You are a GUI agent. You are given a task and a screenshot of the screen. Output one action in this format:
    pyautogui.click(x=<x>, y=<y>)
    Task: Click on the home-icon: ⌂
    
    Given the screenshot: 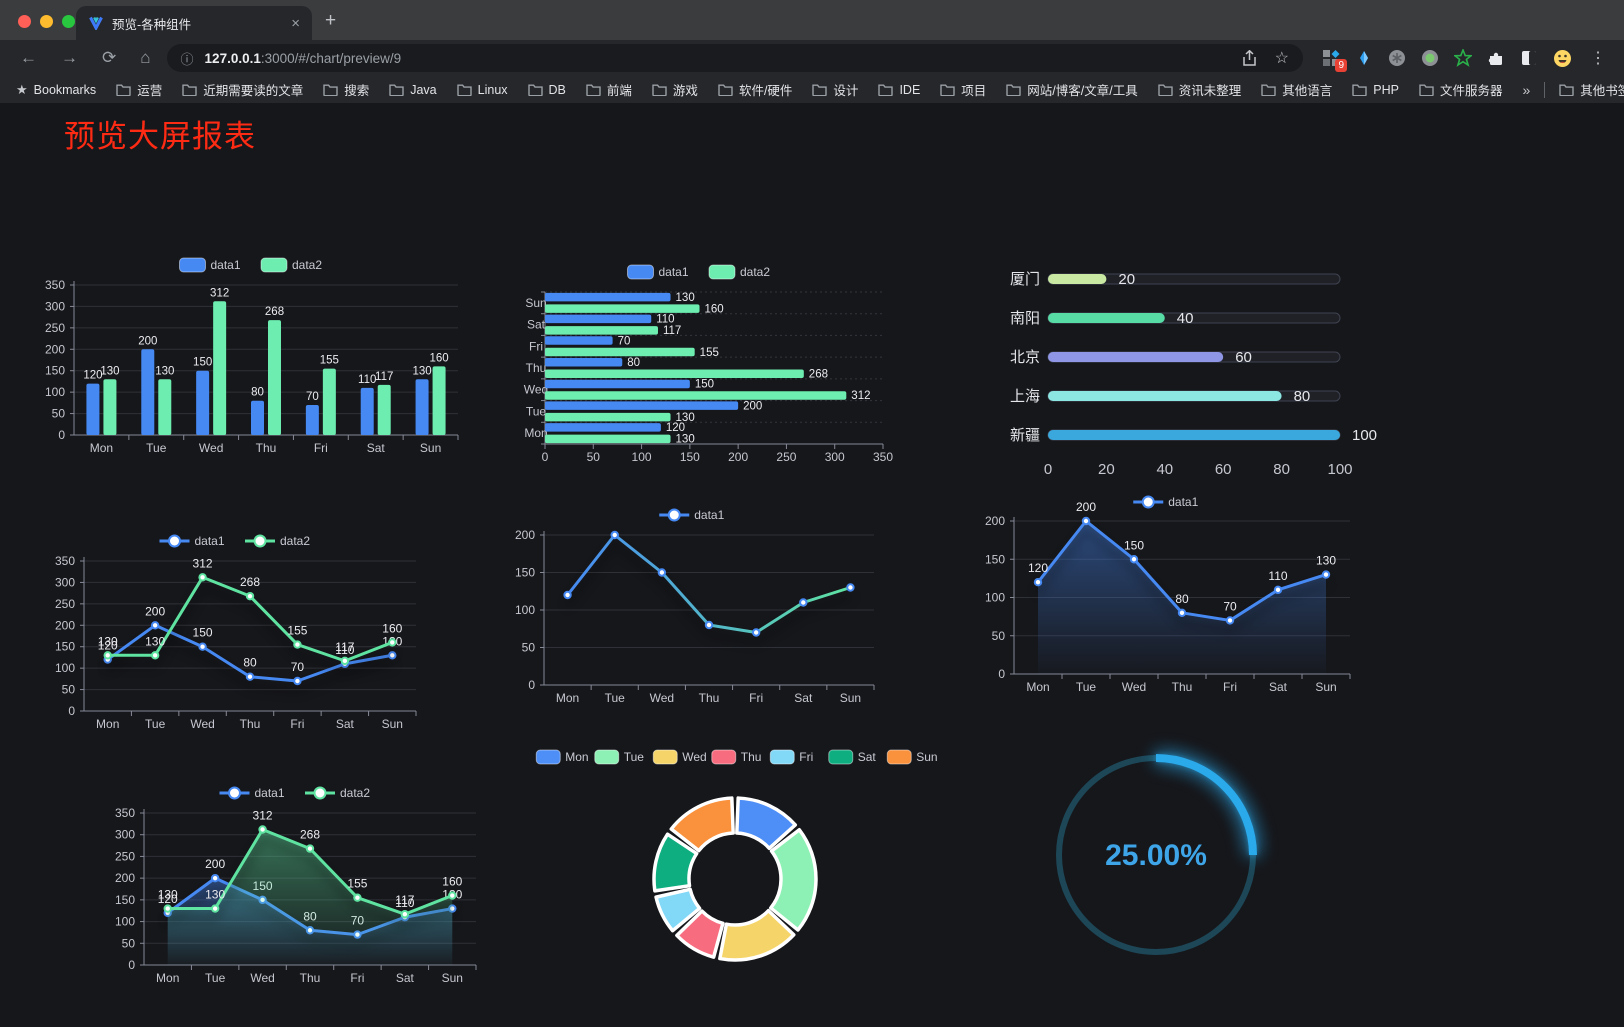 What is the action you would take?
    pyautogui.click(x=145, y=57)
    